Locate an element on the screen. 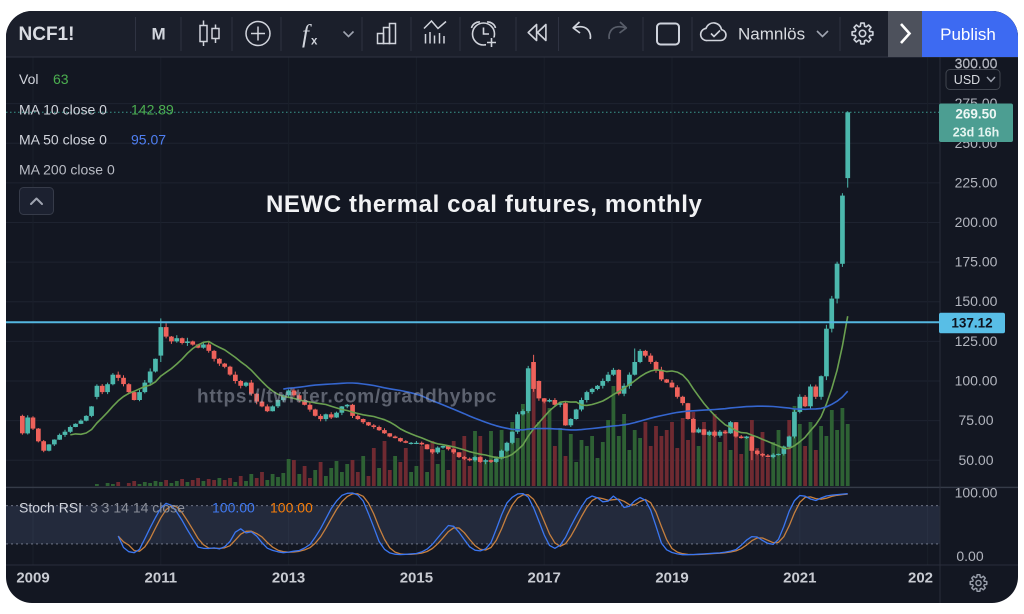 The height and width of the screenshot is (614, 1024). svg-text: 95.07 is located at coordinates (148, 140).